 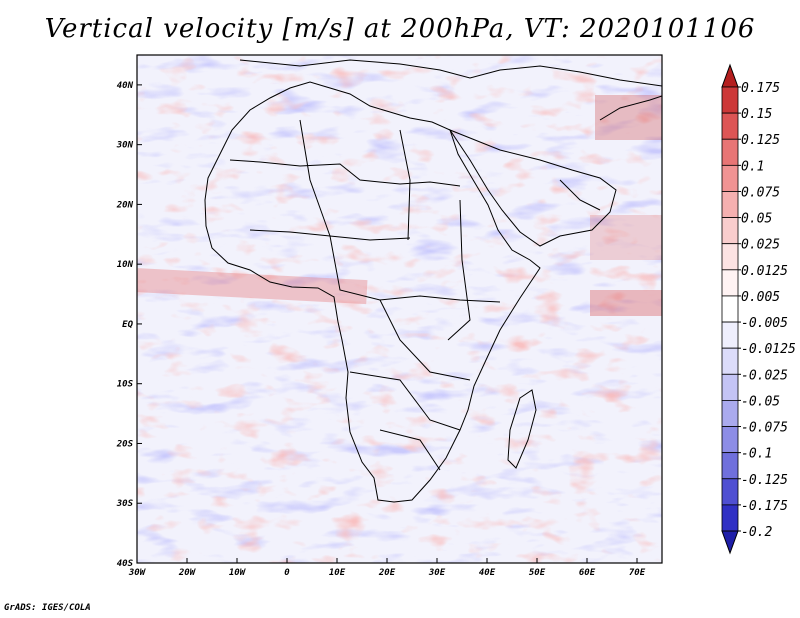 I want to click on lon-tick-label: 40E, so click(x=487, y=573).